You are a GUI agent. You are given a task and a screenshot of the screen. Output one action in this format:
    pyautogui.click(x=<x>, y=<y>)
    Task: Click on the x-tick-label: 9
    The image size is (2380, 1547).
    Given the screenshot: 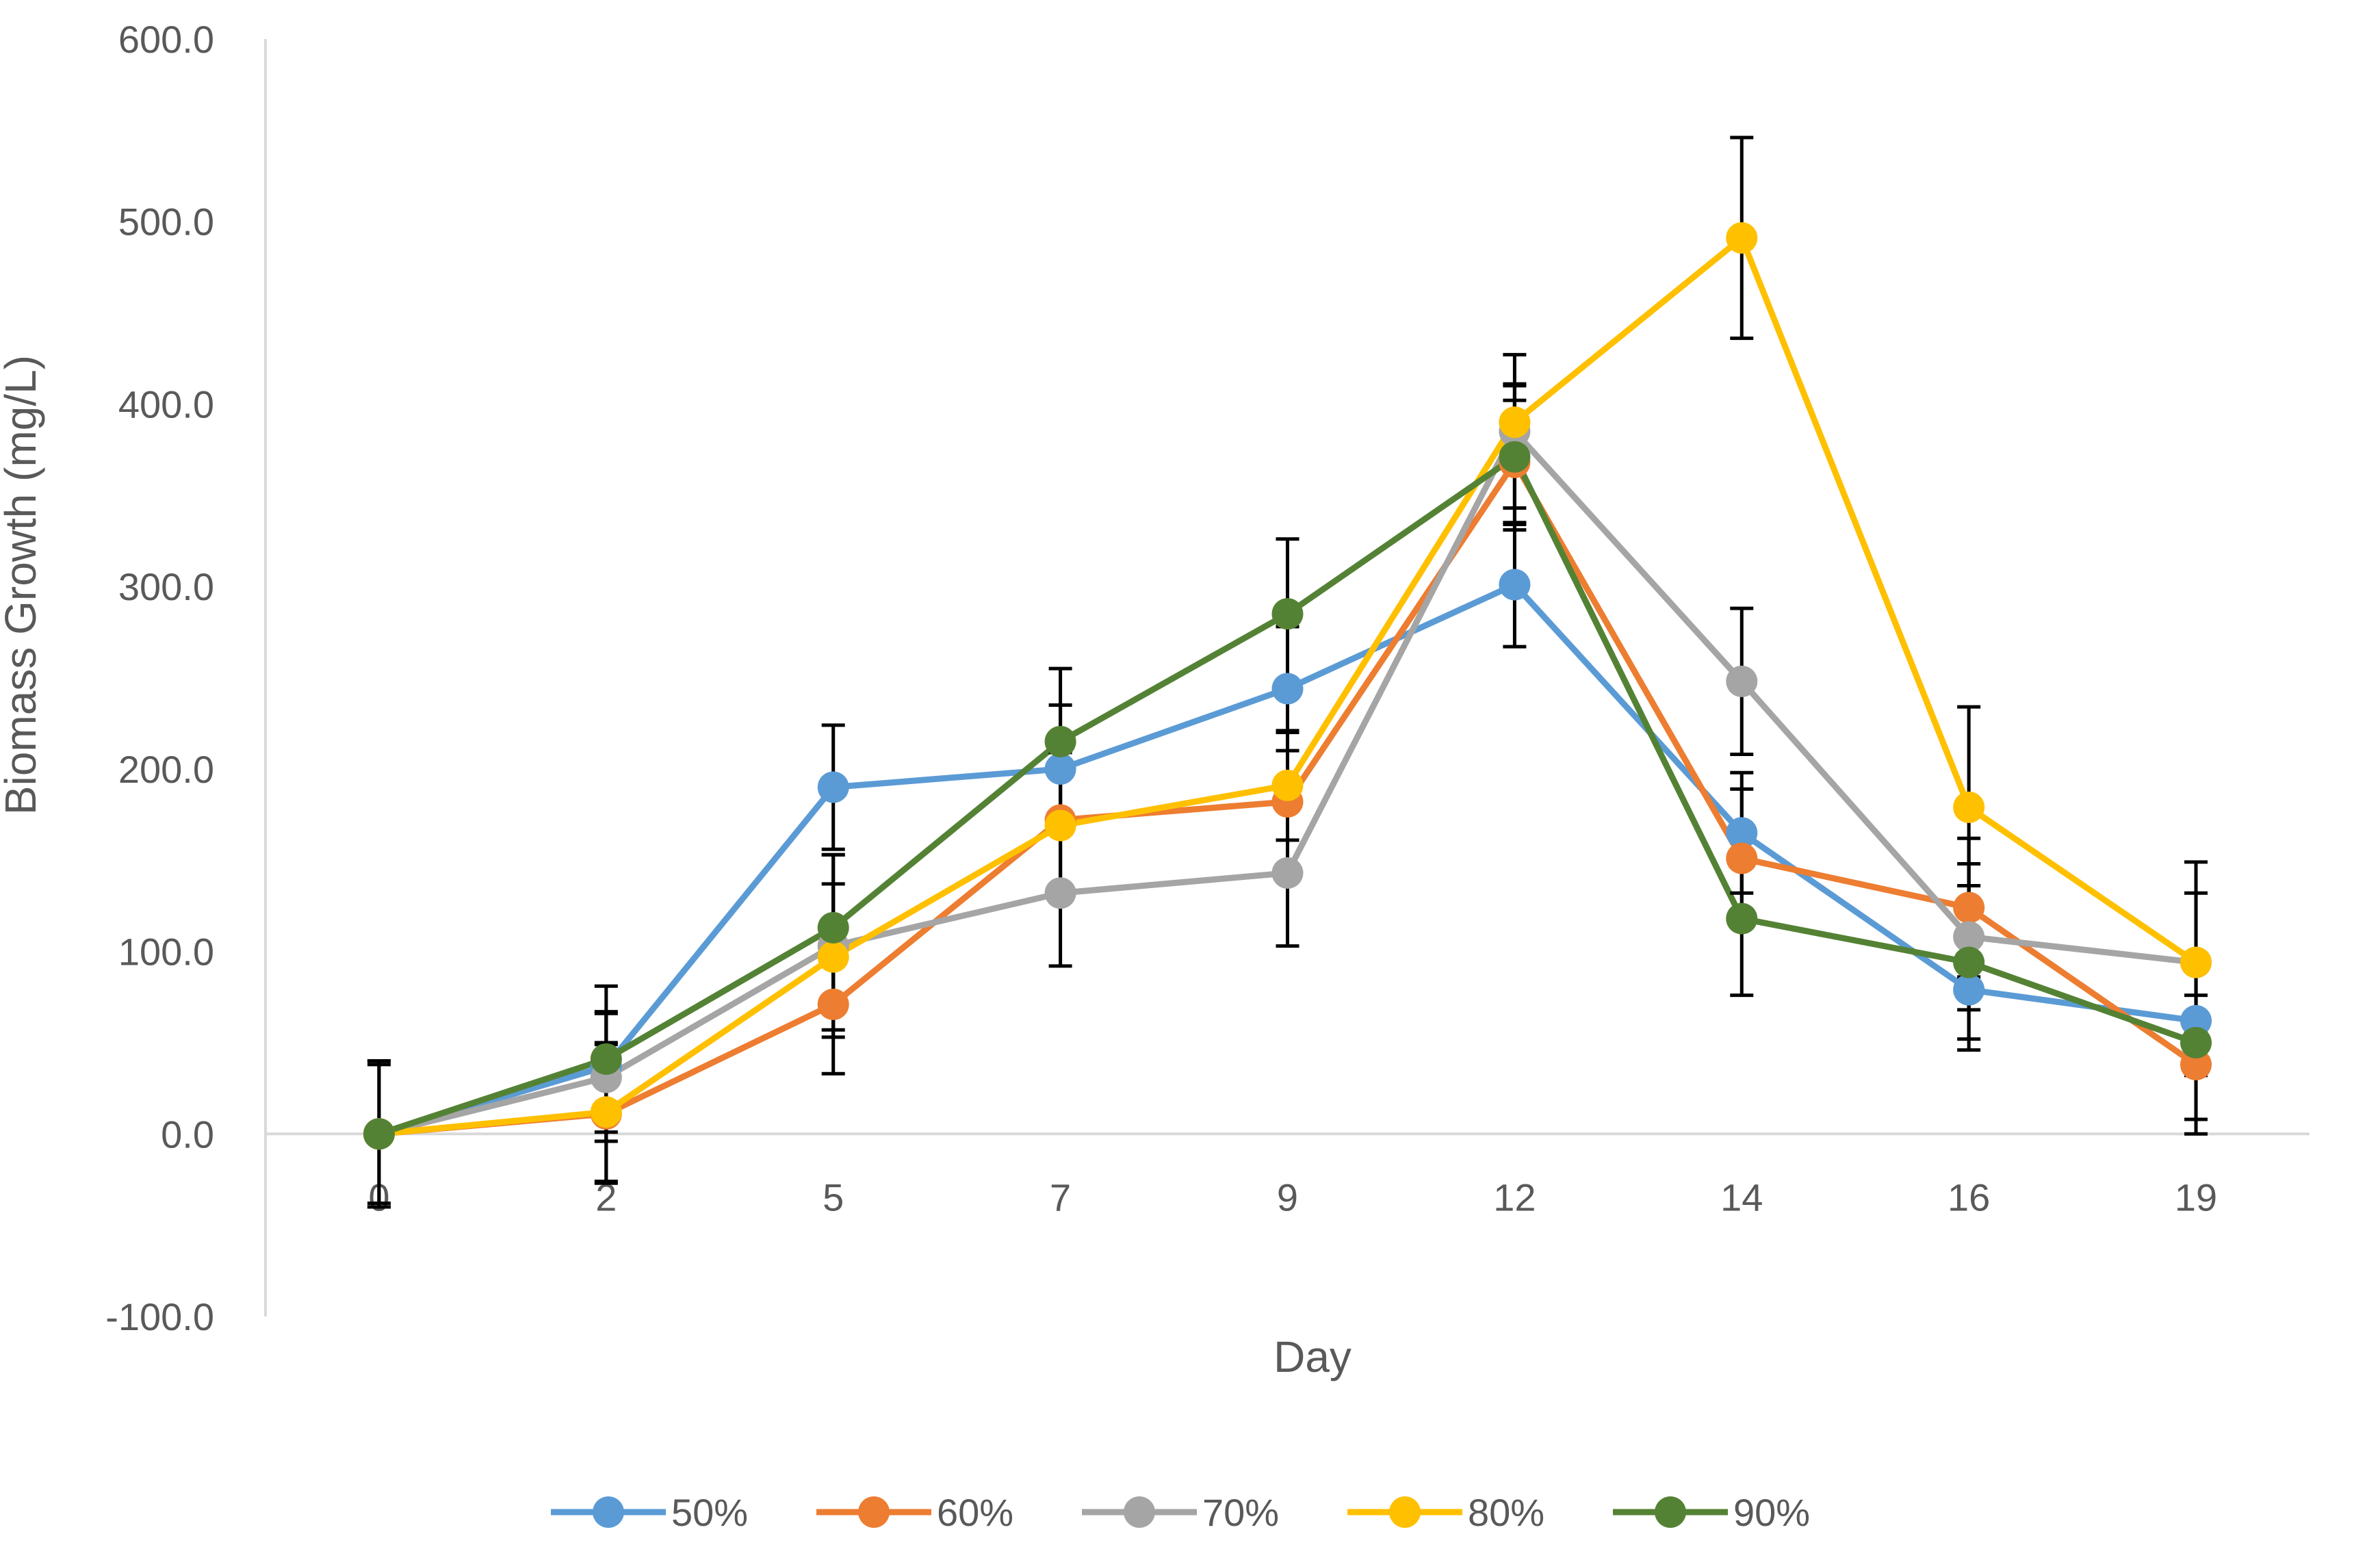 What is the action you would take?
    pyautogui.click(x=1287, y=1197)
    